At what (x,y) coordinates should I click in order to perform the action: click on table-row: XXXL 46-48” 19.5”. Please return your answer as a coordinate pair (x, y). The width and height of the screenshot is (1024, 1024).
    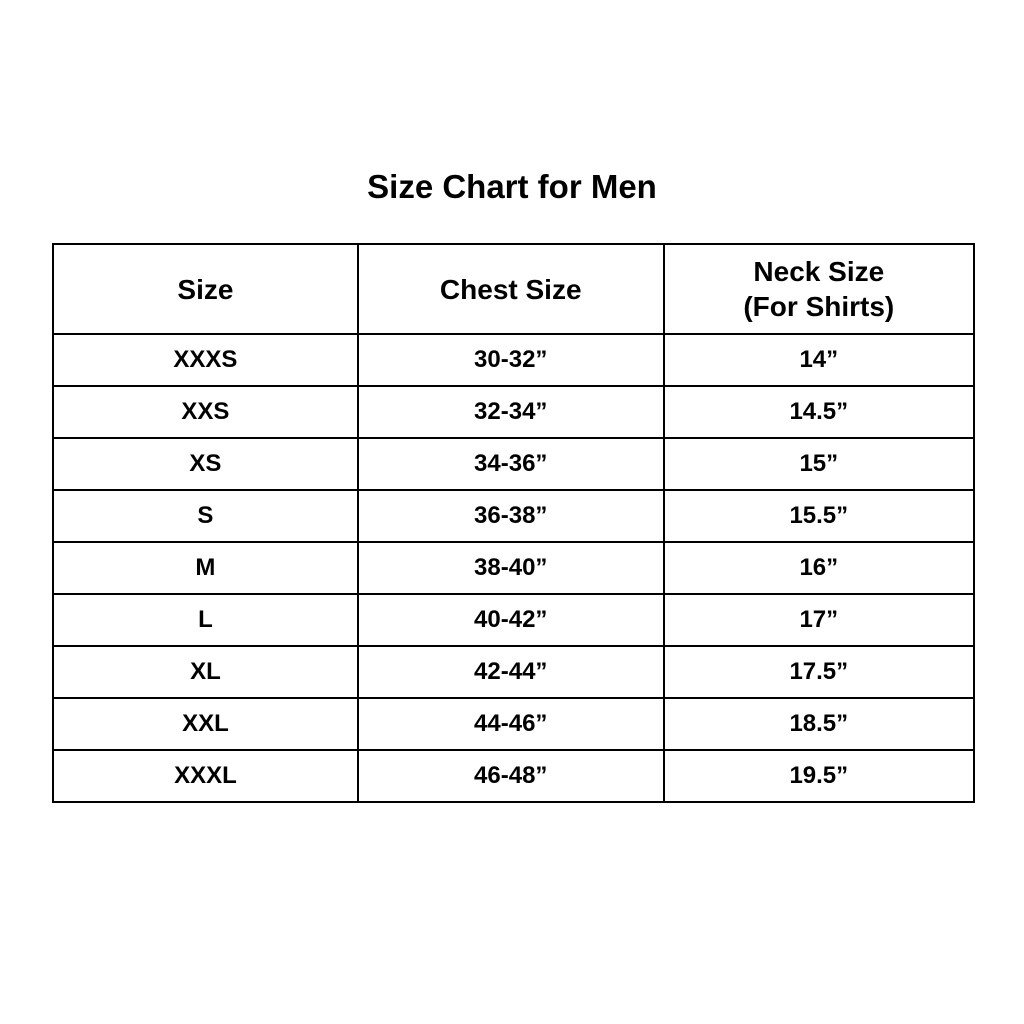
    Looking at the image, I should click on (514, 776).